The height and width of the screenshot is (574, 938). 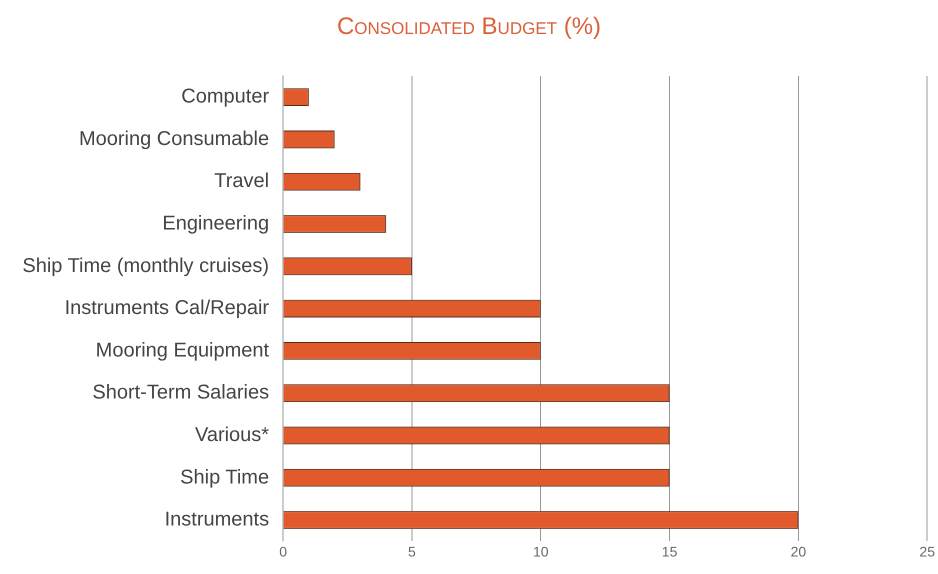 I want to click on y-tick-label: Short-Term Salaries, so click(x=181, y=393).